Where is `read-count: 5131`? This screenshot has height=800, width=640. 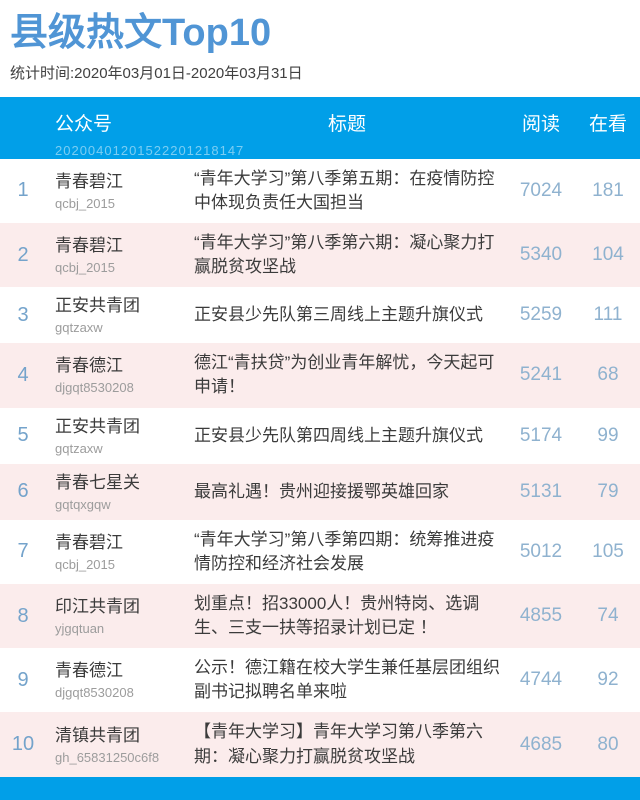 read-count: 5131 is located at coordinates (541, 491).